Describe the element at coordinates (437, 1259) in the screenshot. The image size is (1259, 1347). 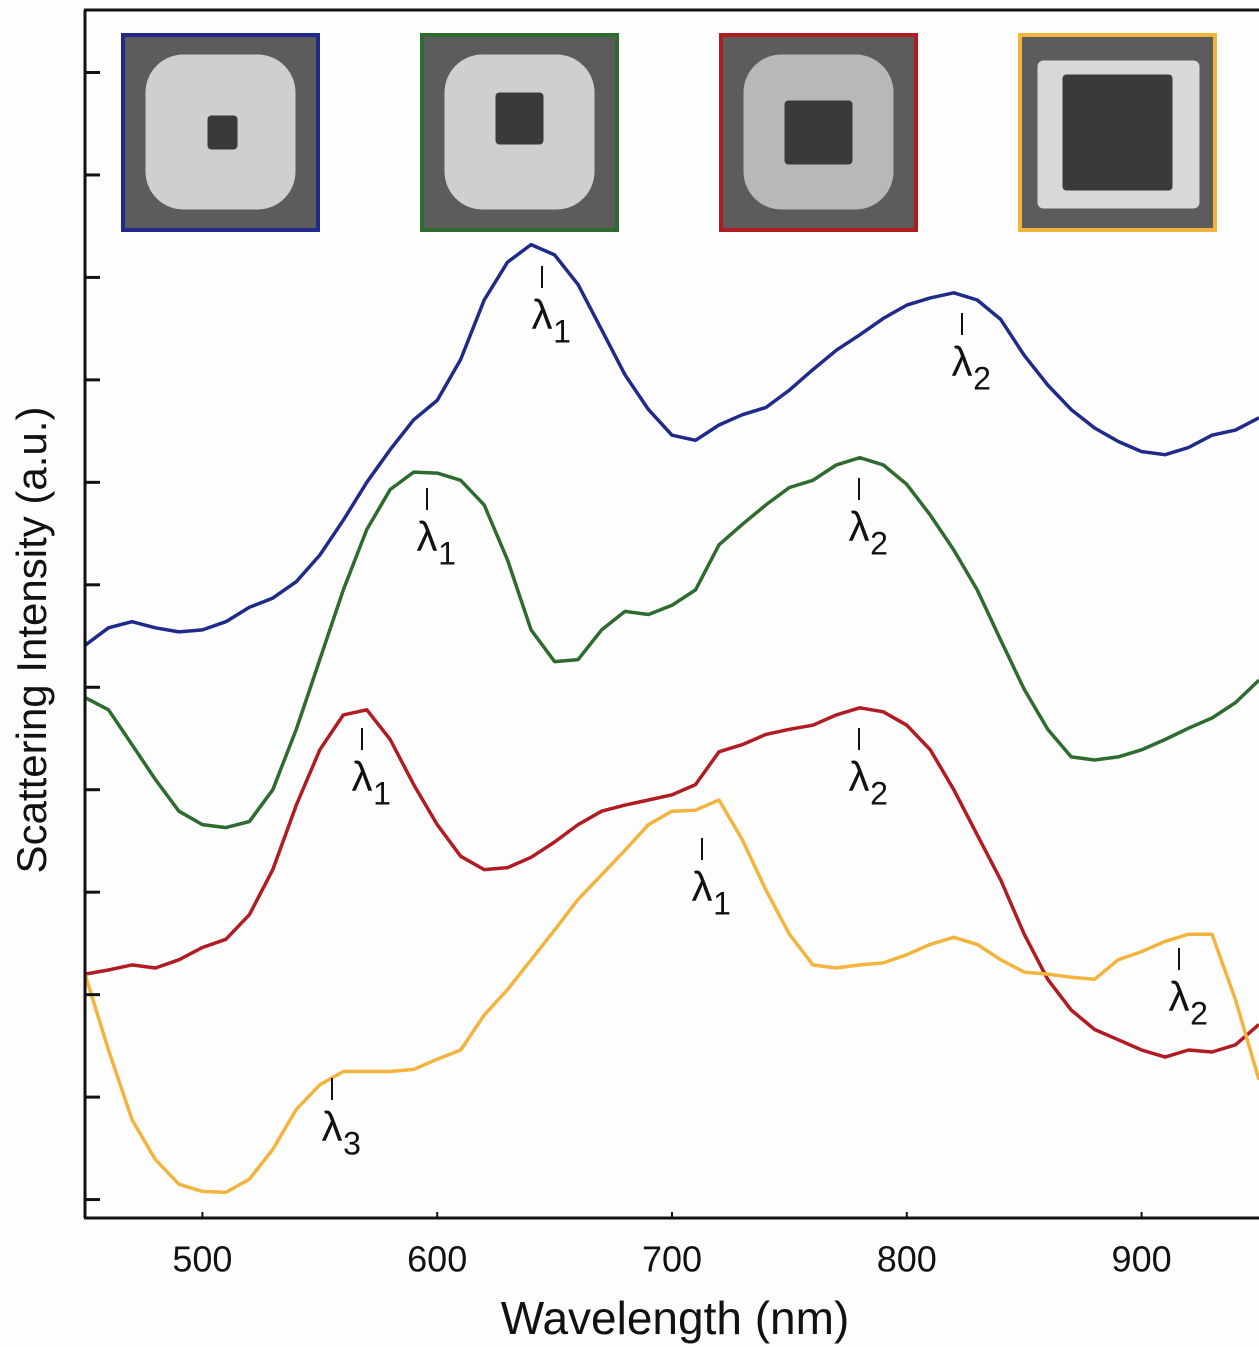
I see `x-tick-label: 600` at that location.